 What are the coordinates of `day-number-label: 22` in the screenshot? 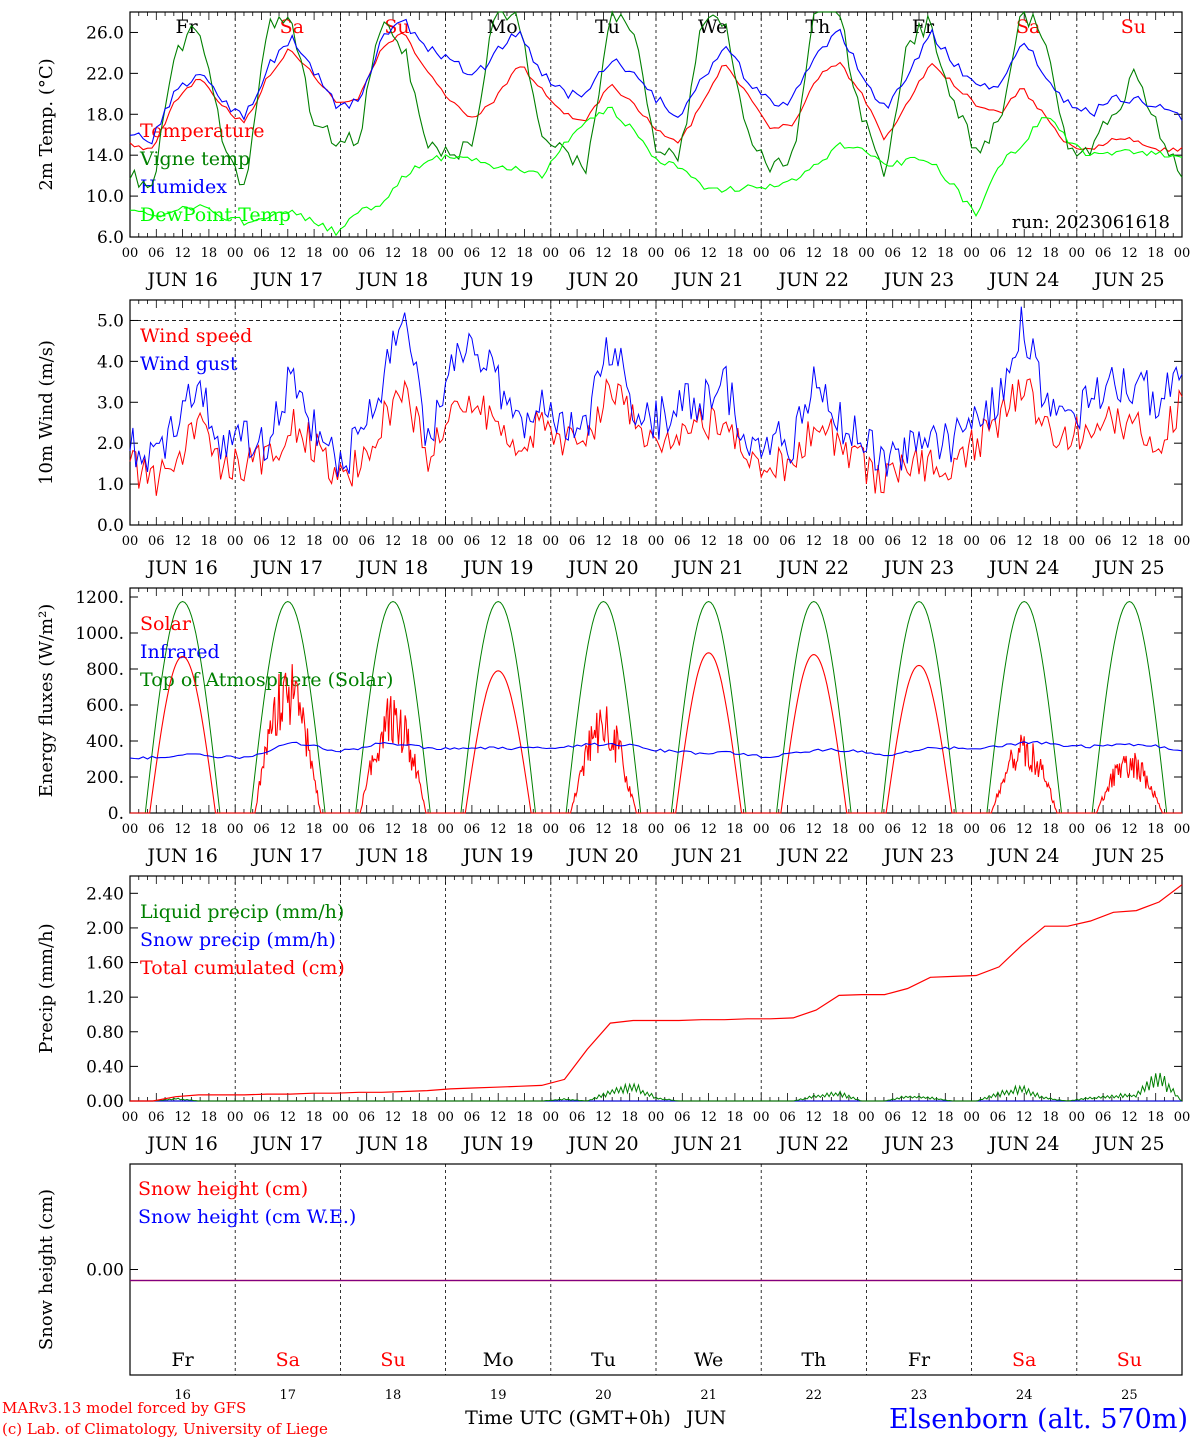 It's located at (814, 1395).